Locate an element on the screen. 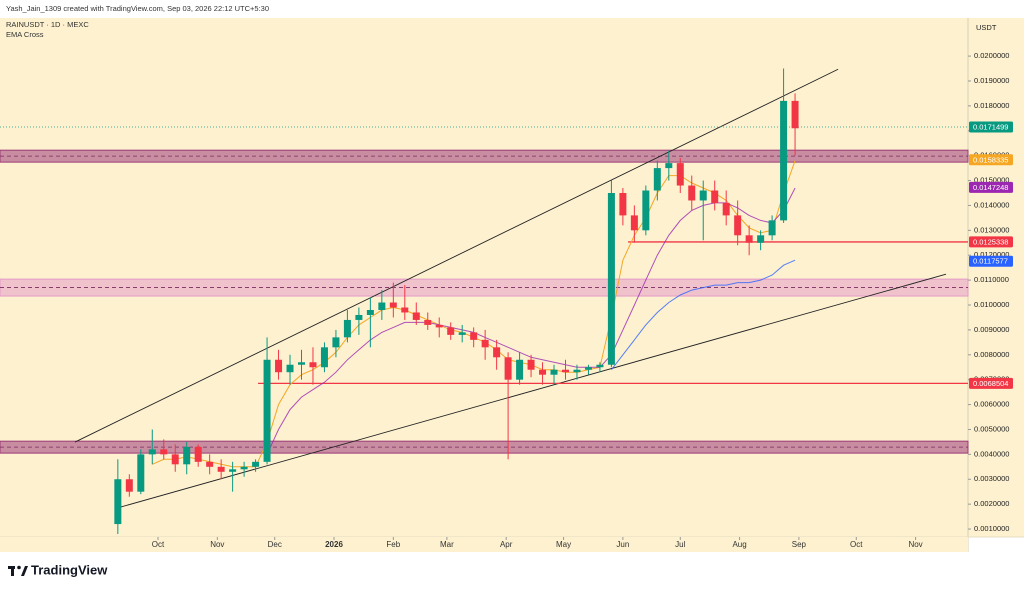 Image resolution: width=1024 pixels, height=589 pixels. x-tick-label: May is located at coordinates (563, 544).